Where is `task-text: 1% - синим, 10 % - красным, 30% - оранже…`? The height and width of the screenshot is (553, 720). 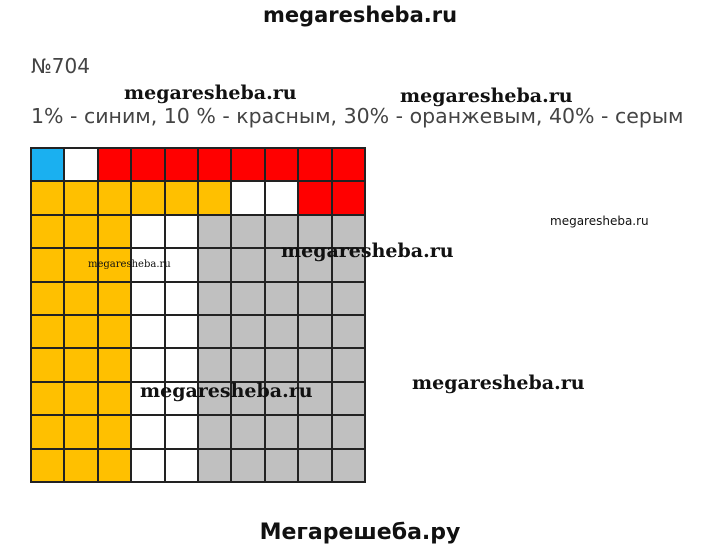 task-text: 1% - синим, 10 % - красным, 30% - оранже… is located at coordinates (357, 116).